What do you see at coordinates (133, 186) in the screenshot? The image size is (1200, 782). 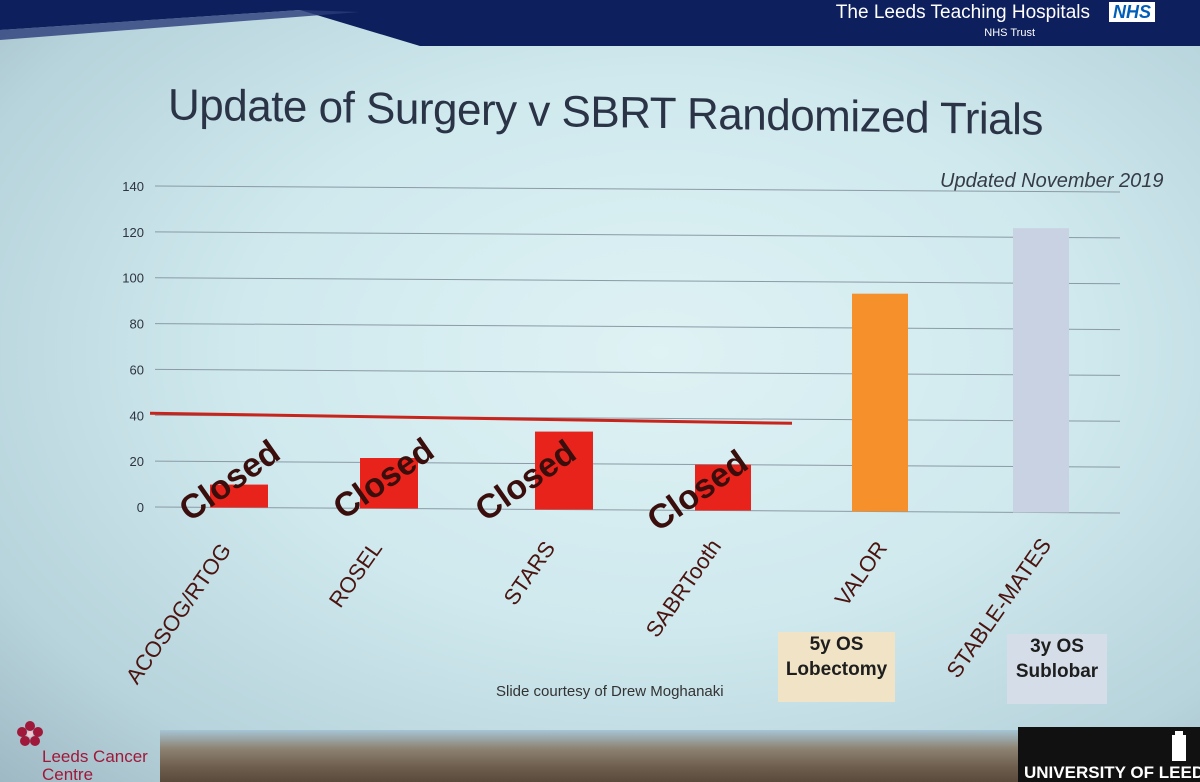 I see `y-tick-label-140: 140` at bounding box center [133, 186].